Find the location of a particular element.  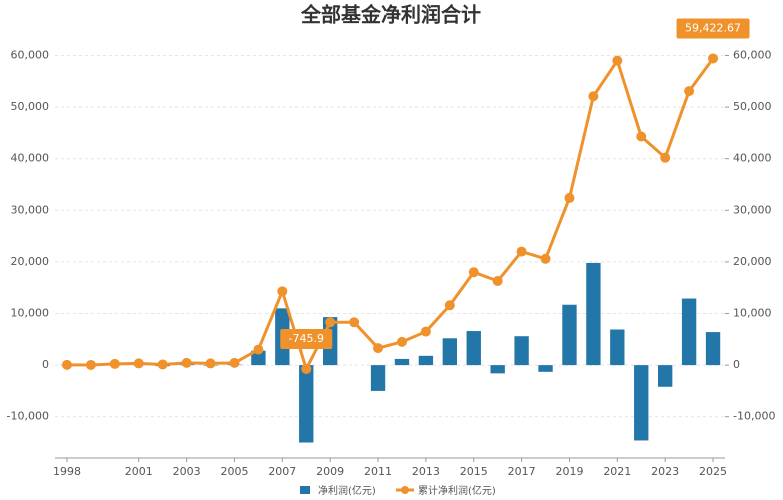

y-tick-label: 10,000 is located at coordinates (30, 313).